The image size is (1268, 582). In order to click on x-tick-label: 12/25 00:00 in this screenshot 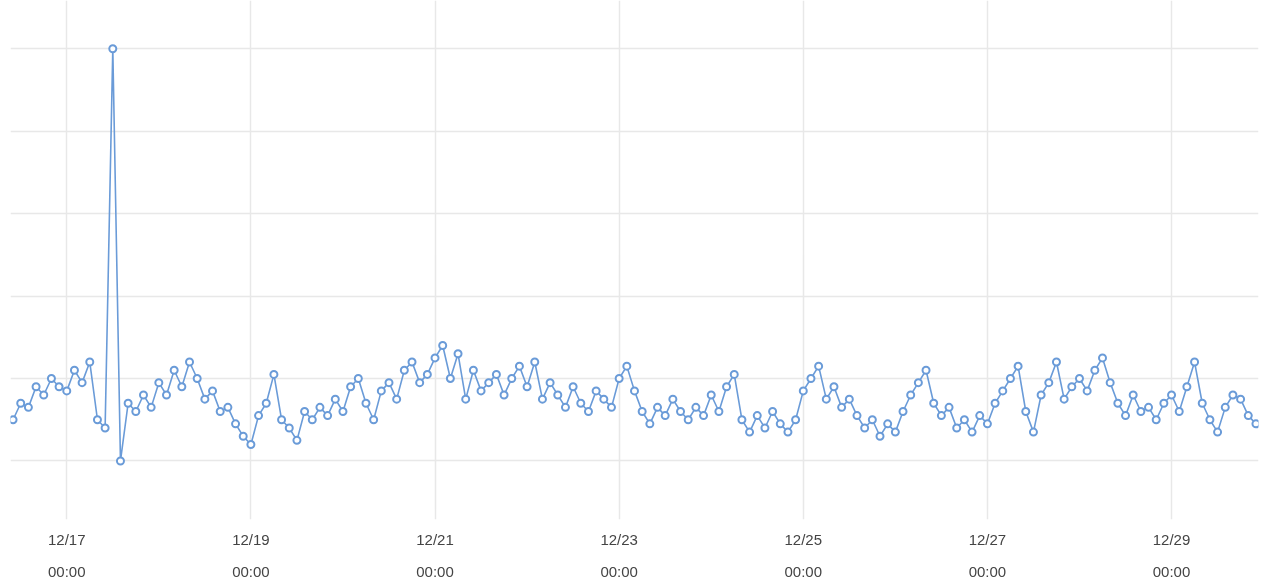, I will do `click(803, 555)`.